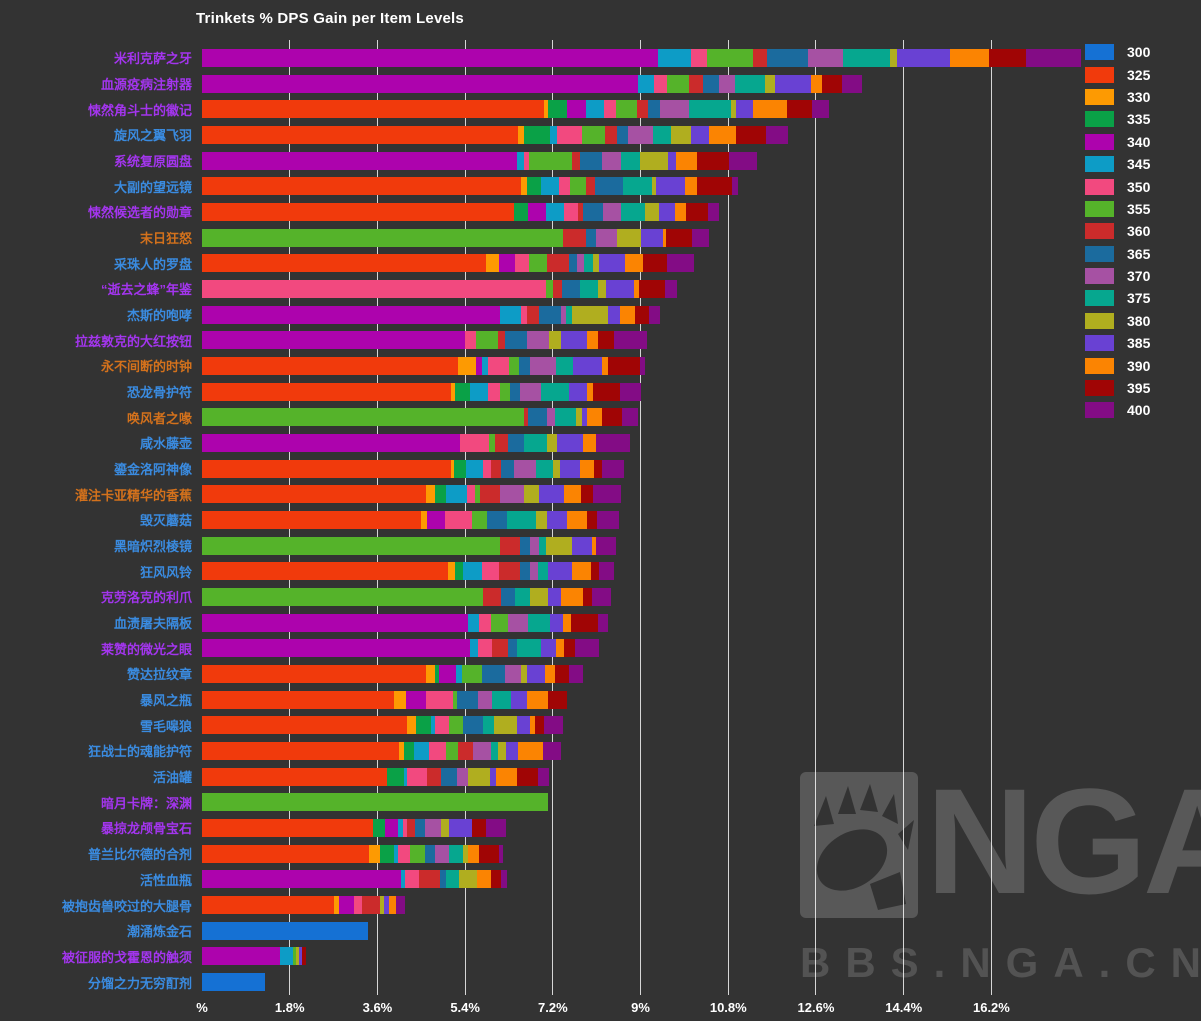 The width and height of the screenshot is (1201, 1021). I want to click on trinket-label: 血源疫病注射器, so click(146, 84).